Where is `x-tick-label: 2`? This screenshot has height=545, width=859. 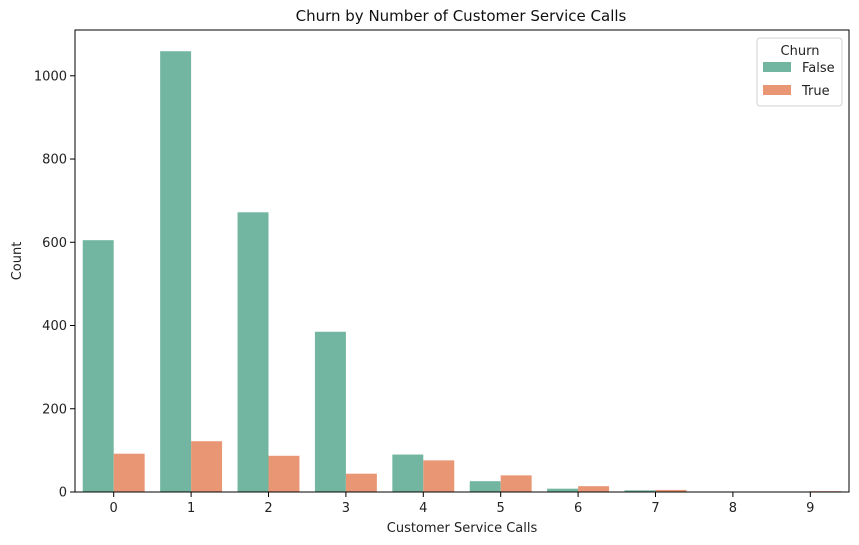 x-tick-label: 2 is located at coordinates (268, 508).